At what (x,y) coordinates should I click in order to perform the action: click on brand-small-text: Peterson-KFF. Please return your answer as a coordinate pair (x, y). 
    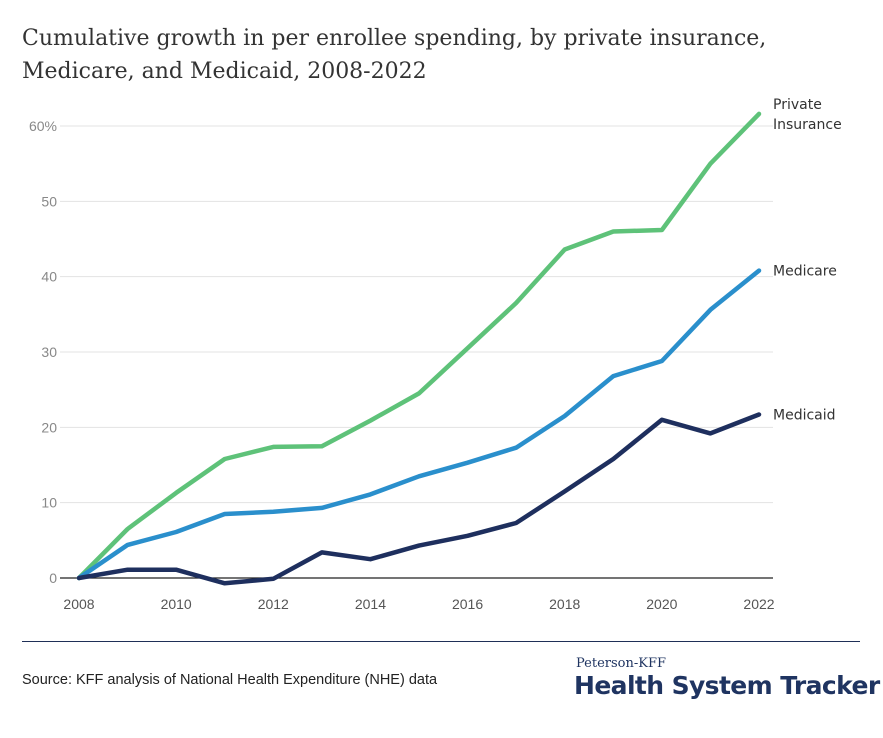
    Looking at the image, I should click on (621, 663).